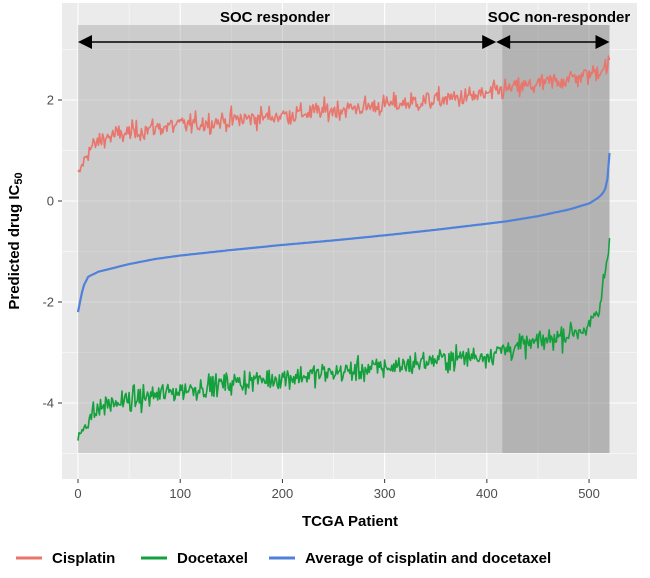  I want to click on y-axis: -4 -2 0 2, so click(52, 252).